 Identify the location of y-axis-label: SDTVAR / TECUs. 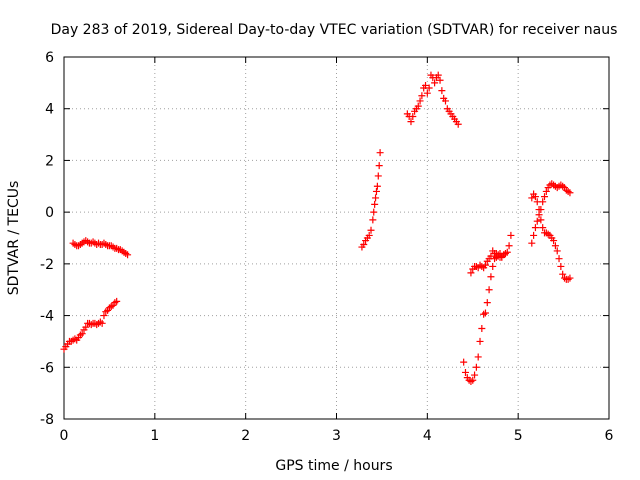
(14, 238).